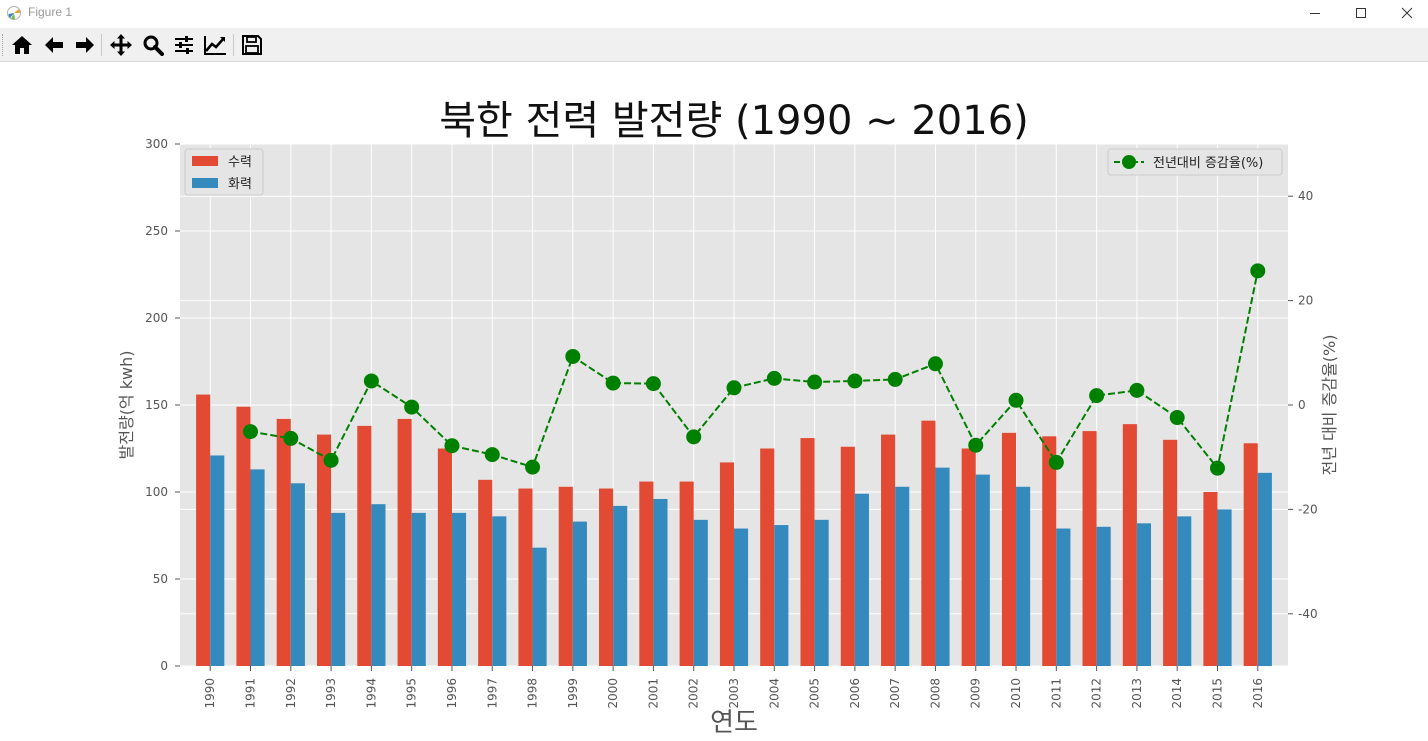  Describe the element at coordinates (855, 693) in the screenshot. I see `x-tick-label: 2006` at that location.